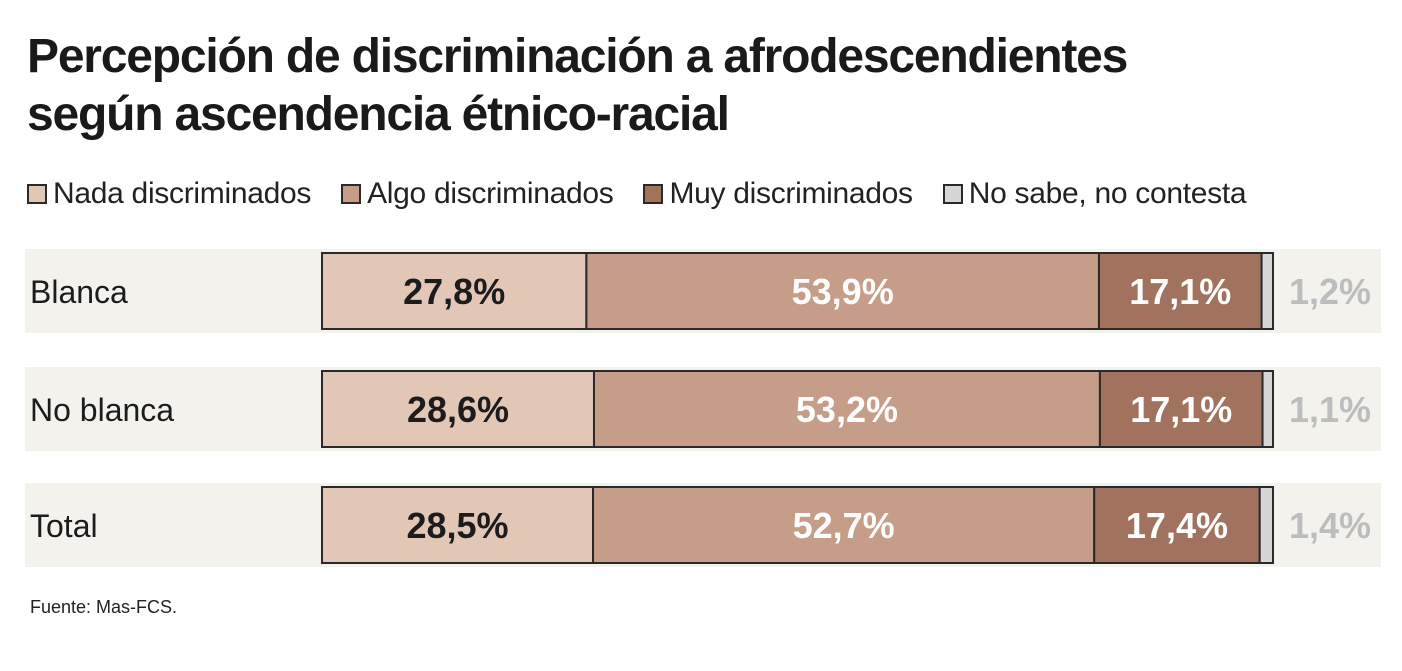  What do you see at coordinates (490, 193) in the screenshot?
I see `legend-label-algo: Algo discriminados` at bounding box center [490, 193].